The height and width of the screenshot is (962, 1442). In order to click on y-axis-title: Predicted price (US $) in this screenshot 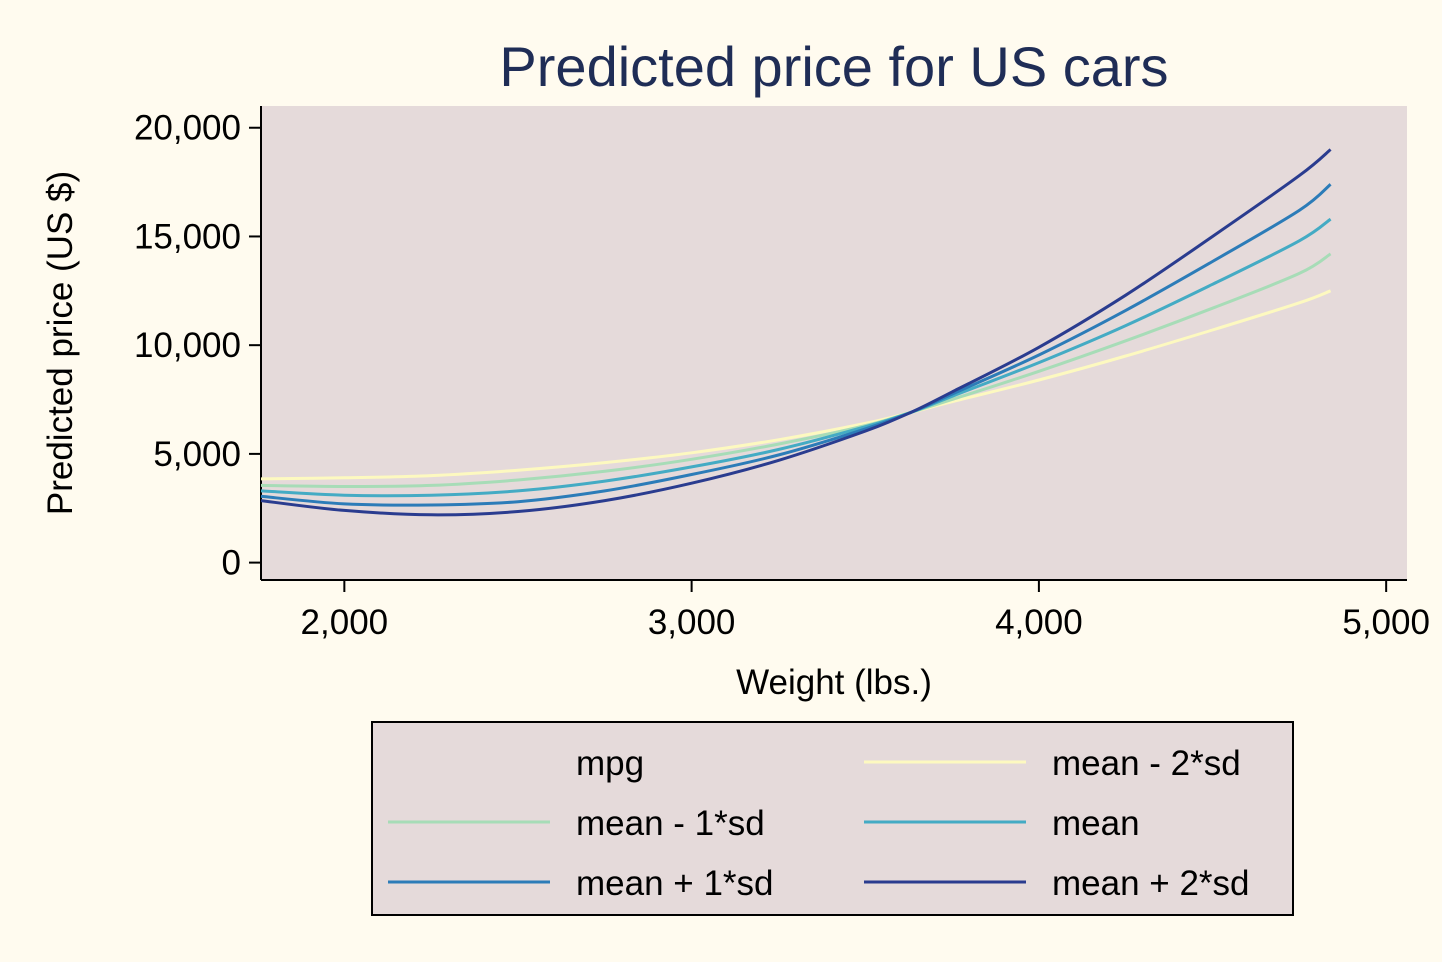, I will do `click(60, 343)`.